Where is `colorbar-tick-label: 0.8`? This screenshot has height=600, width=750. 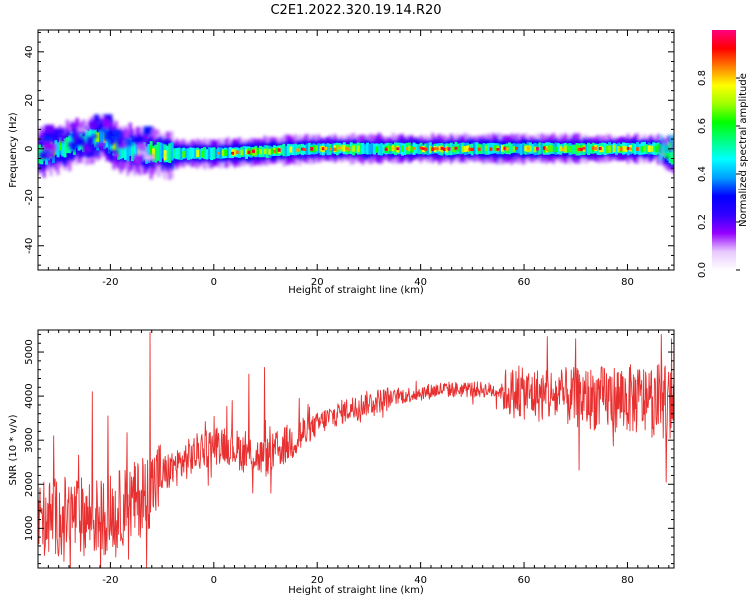 colorbar-tick-label: 0.8 is located at coordinates (702, 78).